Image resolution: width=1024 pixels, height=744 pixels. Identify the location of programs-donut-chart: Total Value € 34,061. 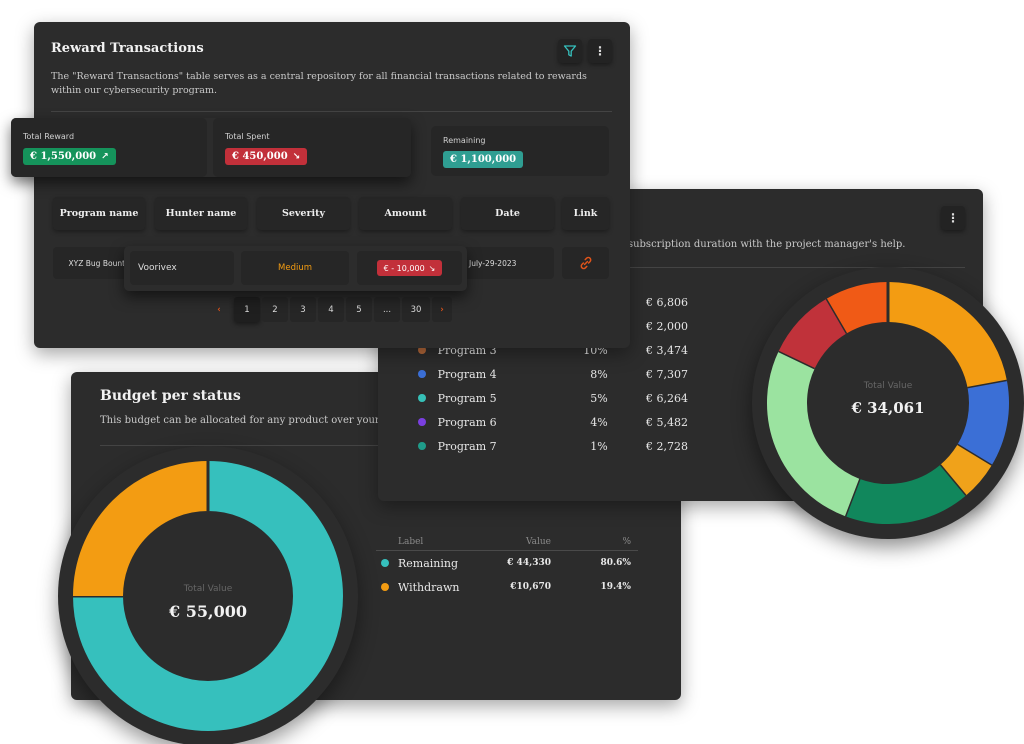
(888, 403).